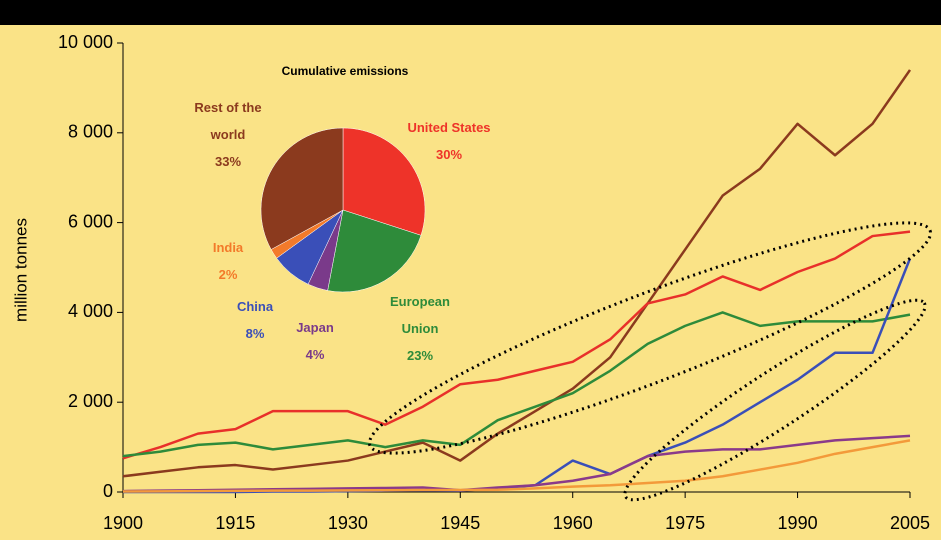  Describe the element at coordinates (910, 523) in the screenshot. I see `x-tick-label: 2005` at that location.